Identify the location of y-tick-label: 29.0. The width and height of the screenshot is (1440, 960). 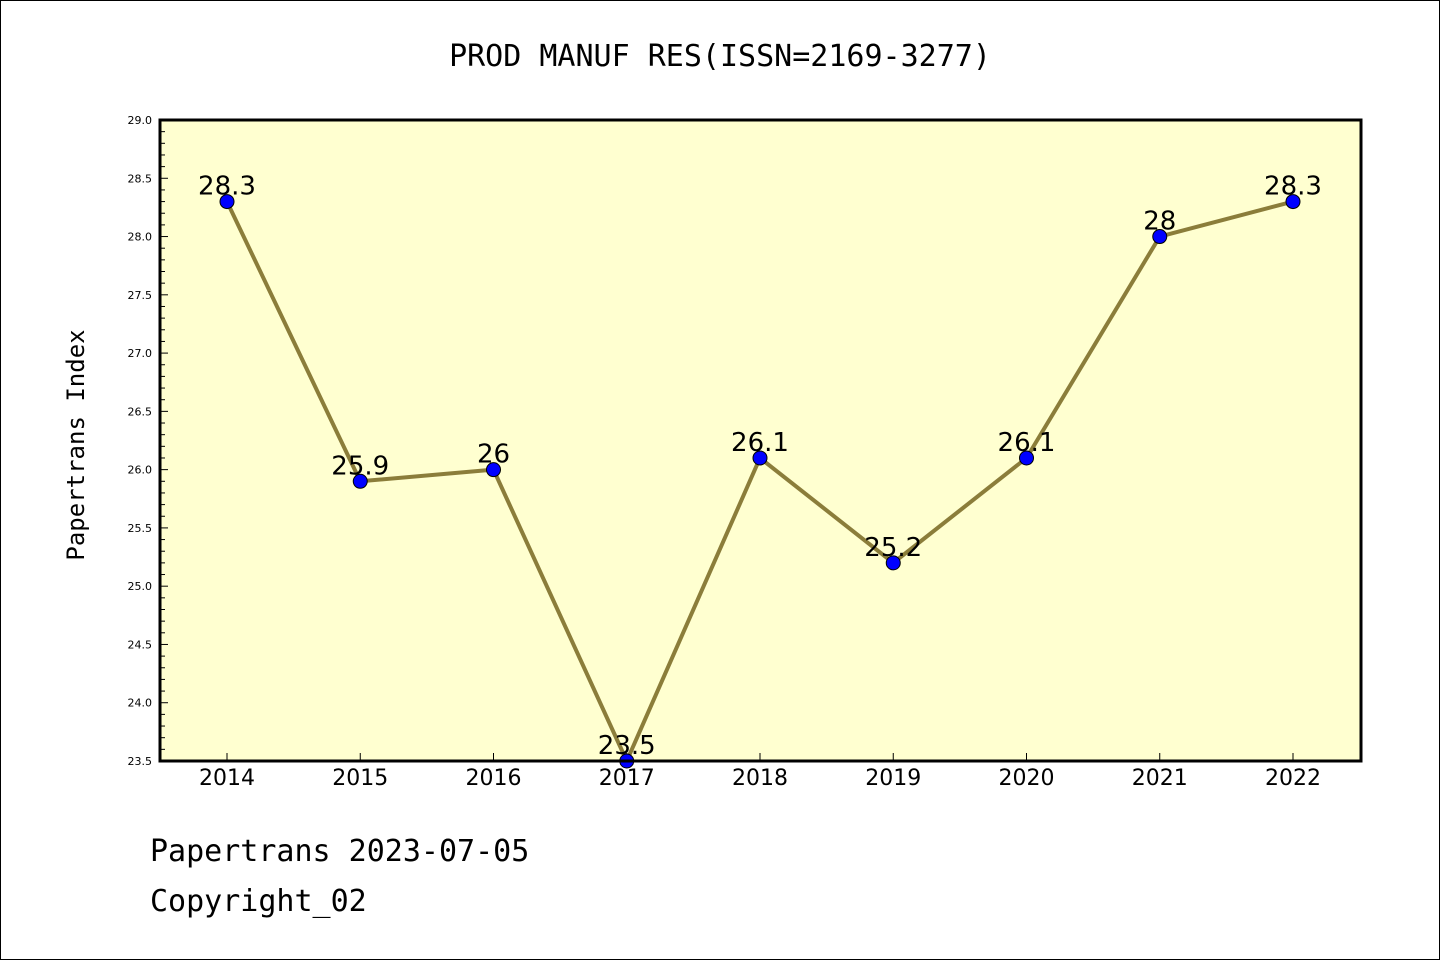
(140, 120).